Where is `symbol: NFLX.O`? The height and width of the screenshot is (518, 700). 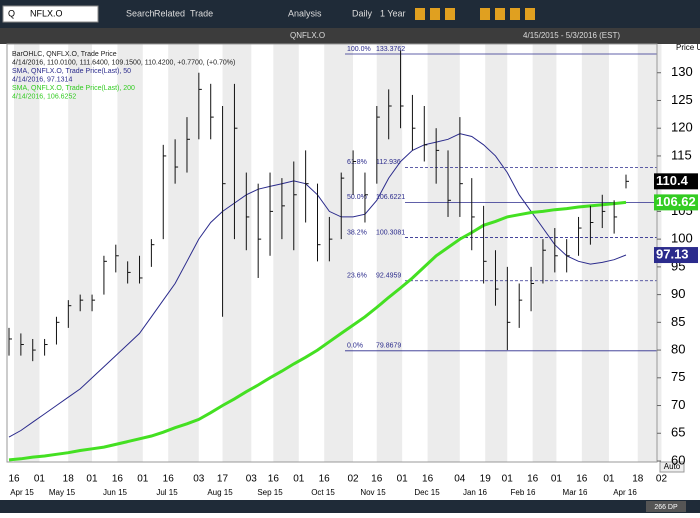
symbol: NFLX.O is located at coordinates (46, 13).